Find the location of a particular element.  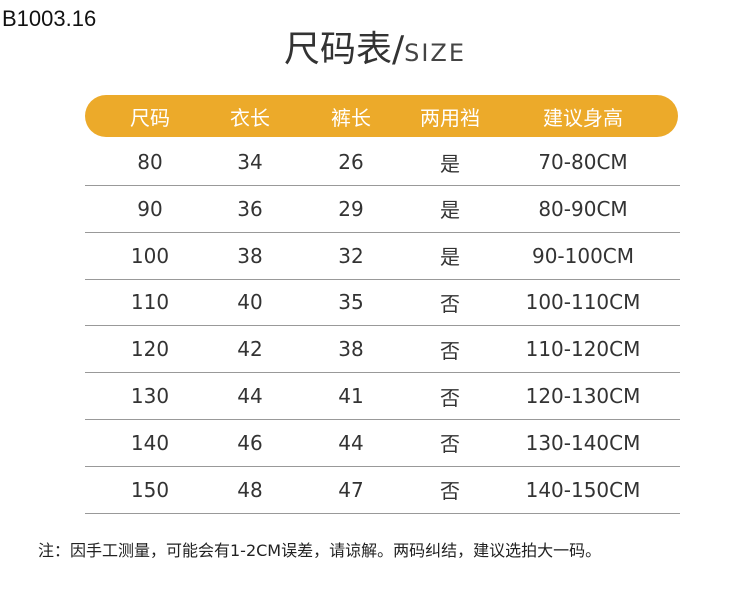

table-cell: 140-150CM is located at coordinates (583, 489).